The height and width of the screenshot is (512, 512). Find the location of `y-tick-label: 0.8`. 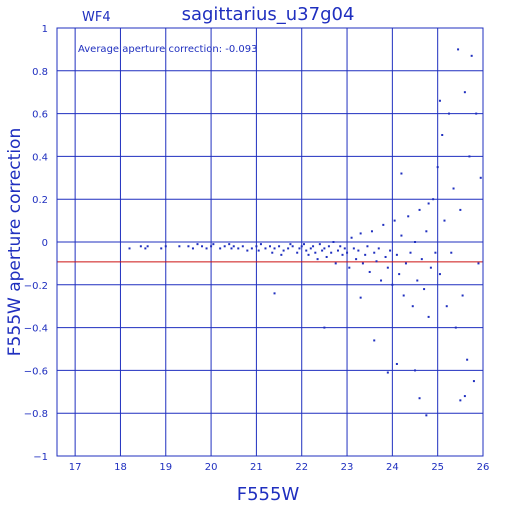

y-tick-label: 0.8 is located at coordinates (40, 72).